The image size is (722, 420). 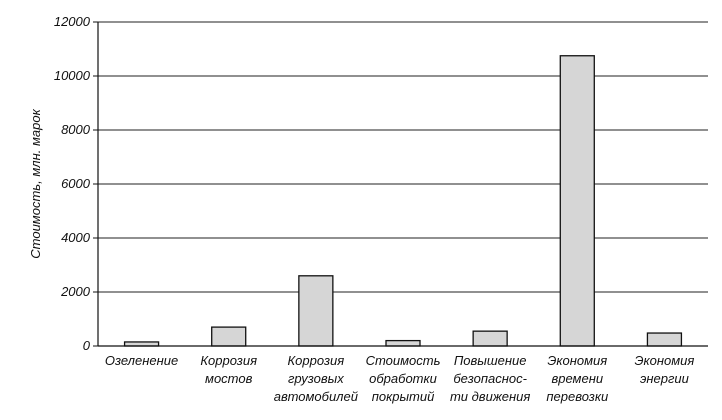 What do you see at coordinates (35, 183) in the screenshot?
I see `y-axis-title: Стоимость, млн. марок` at bounding box center [35, 183].